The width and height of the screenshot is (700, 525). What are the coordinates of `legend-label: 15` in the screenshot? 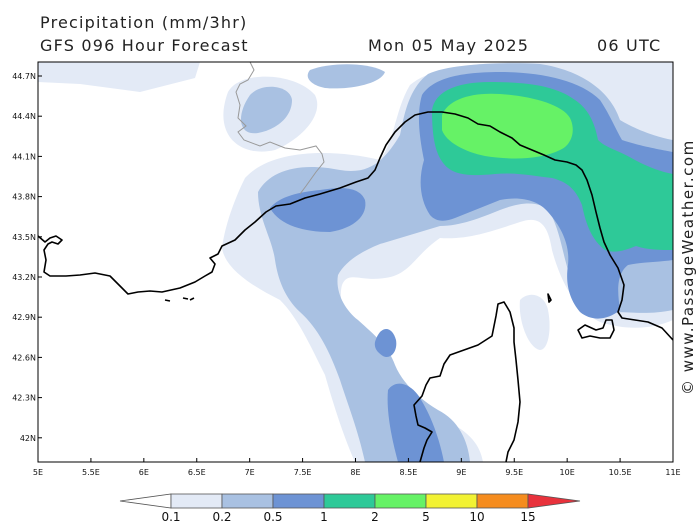 It's located at (527, 517).